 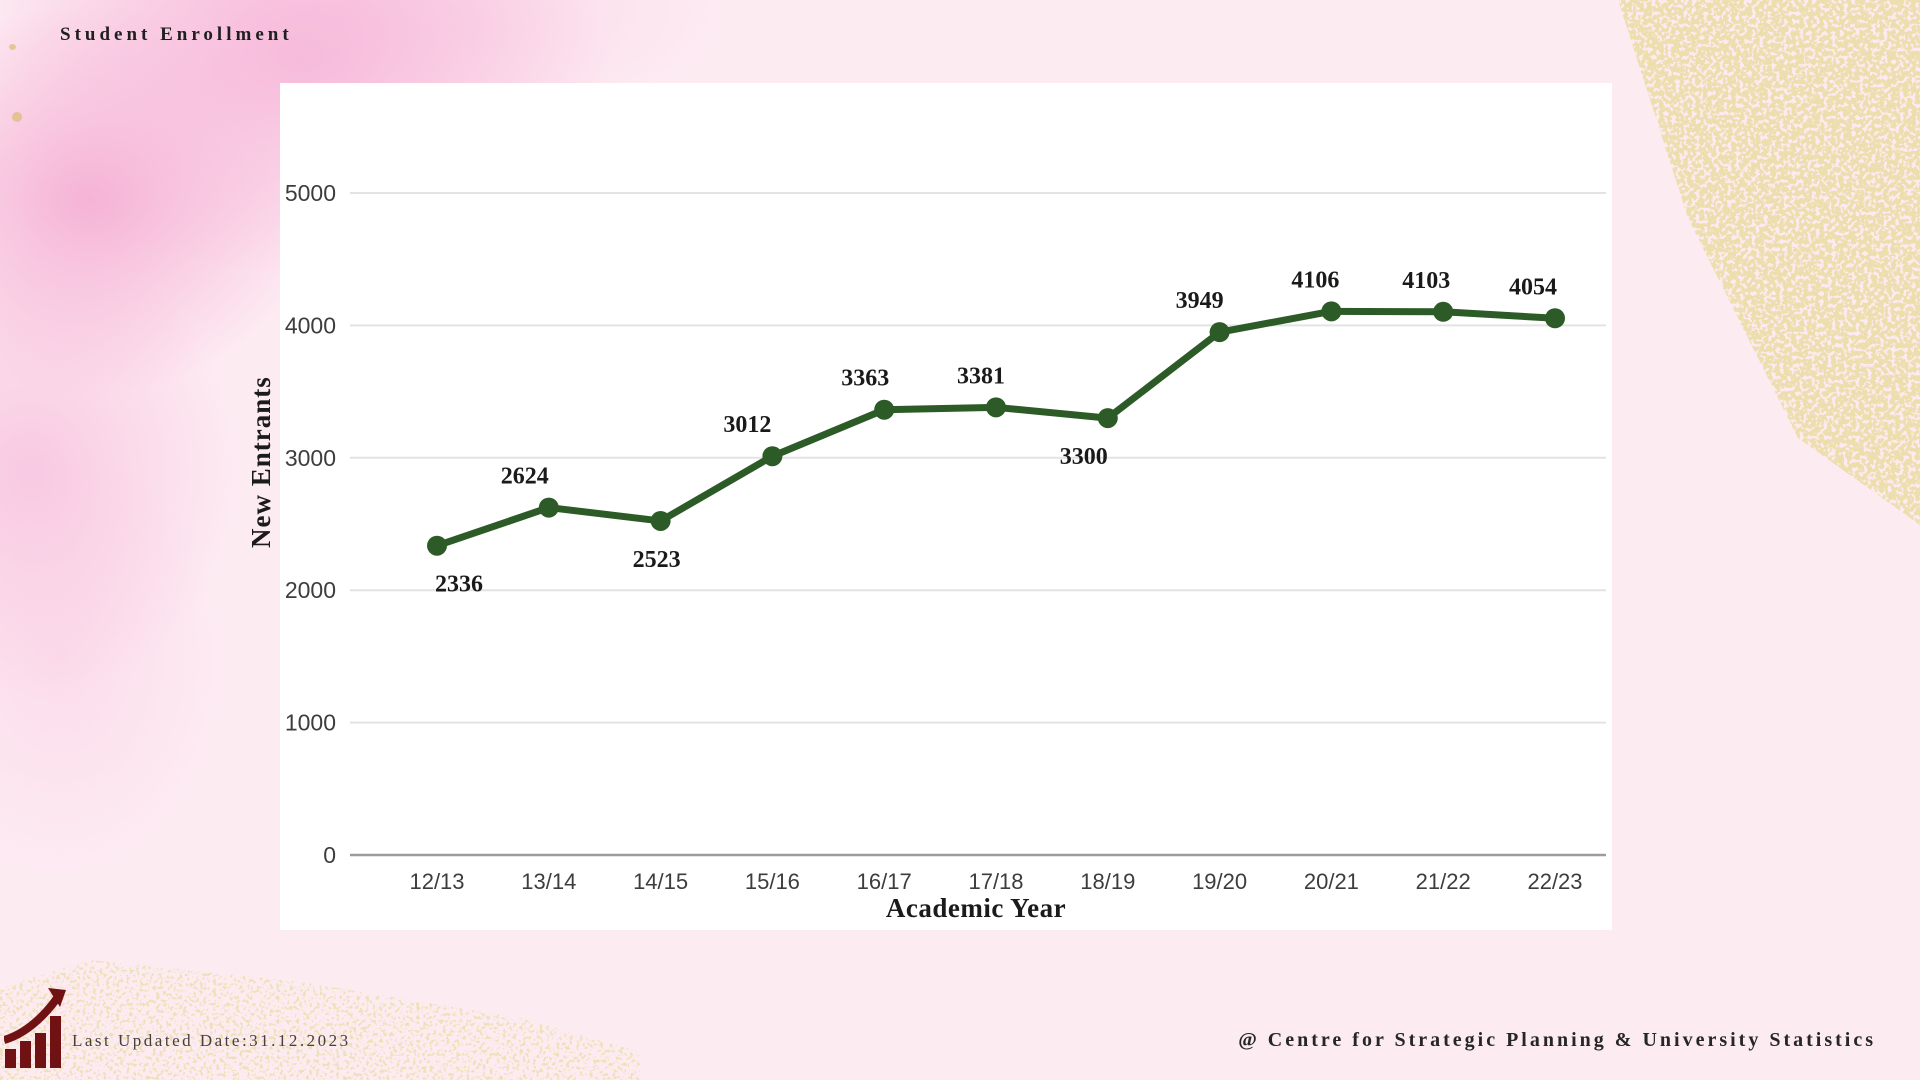 What do you see at coordinates (1769, 262) in the screenshot?
I see `gold-glitter-top-right-decoration` at bounding box center [1769, 262].